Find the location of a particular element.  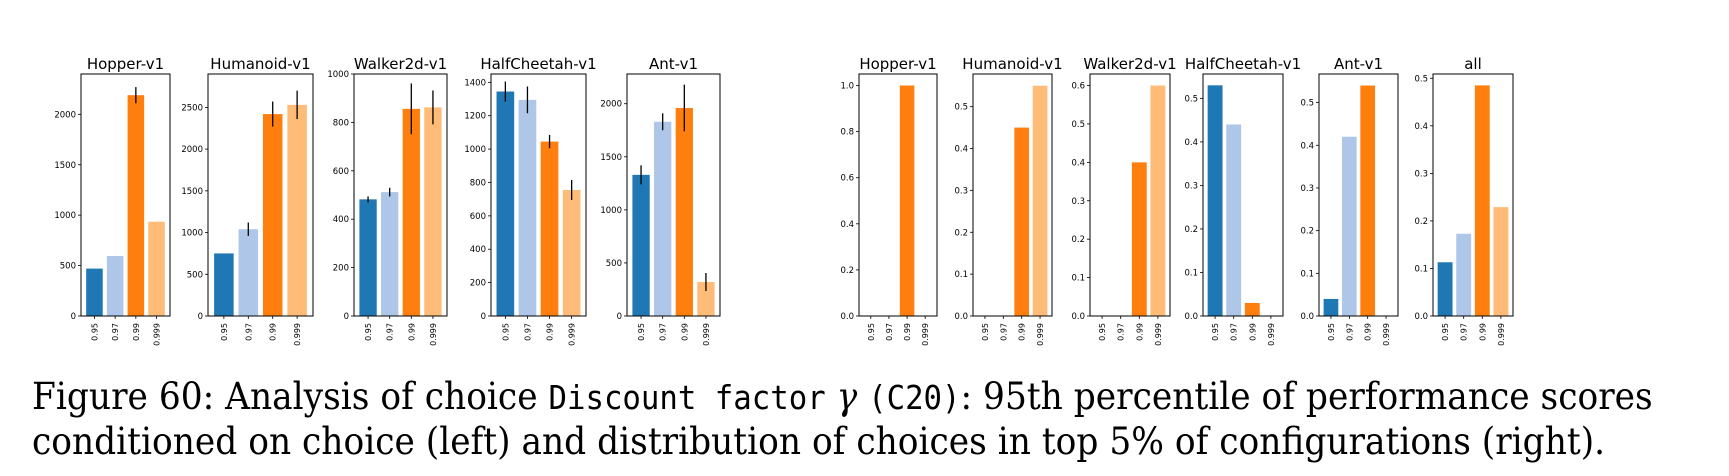

chart-panel-right-11: all 0.95 0.97 0.99 0.999 0.0 0.1 0.2 0.3 0.4 0.5 is located at coordinates (1464, 200).